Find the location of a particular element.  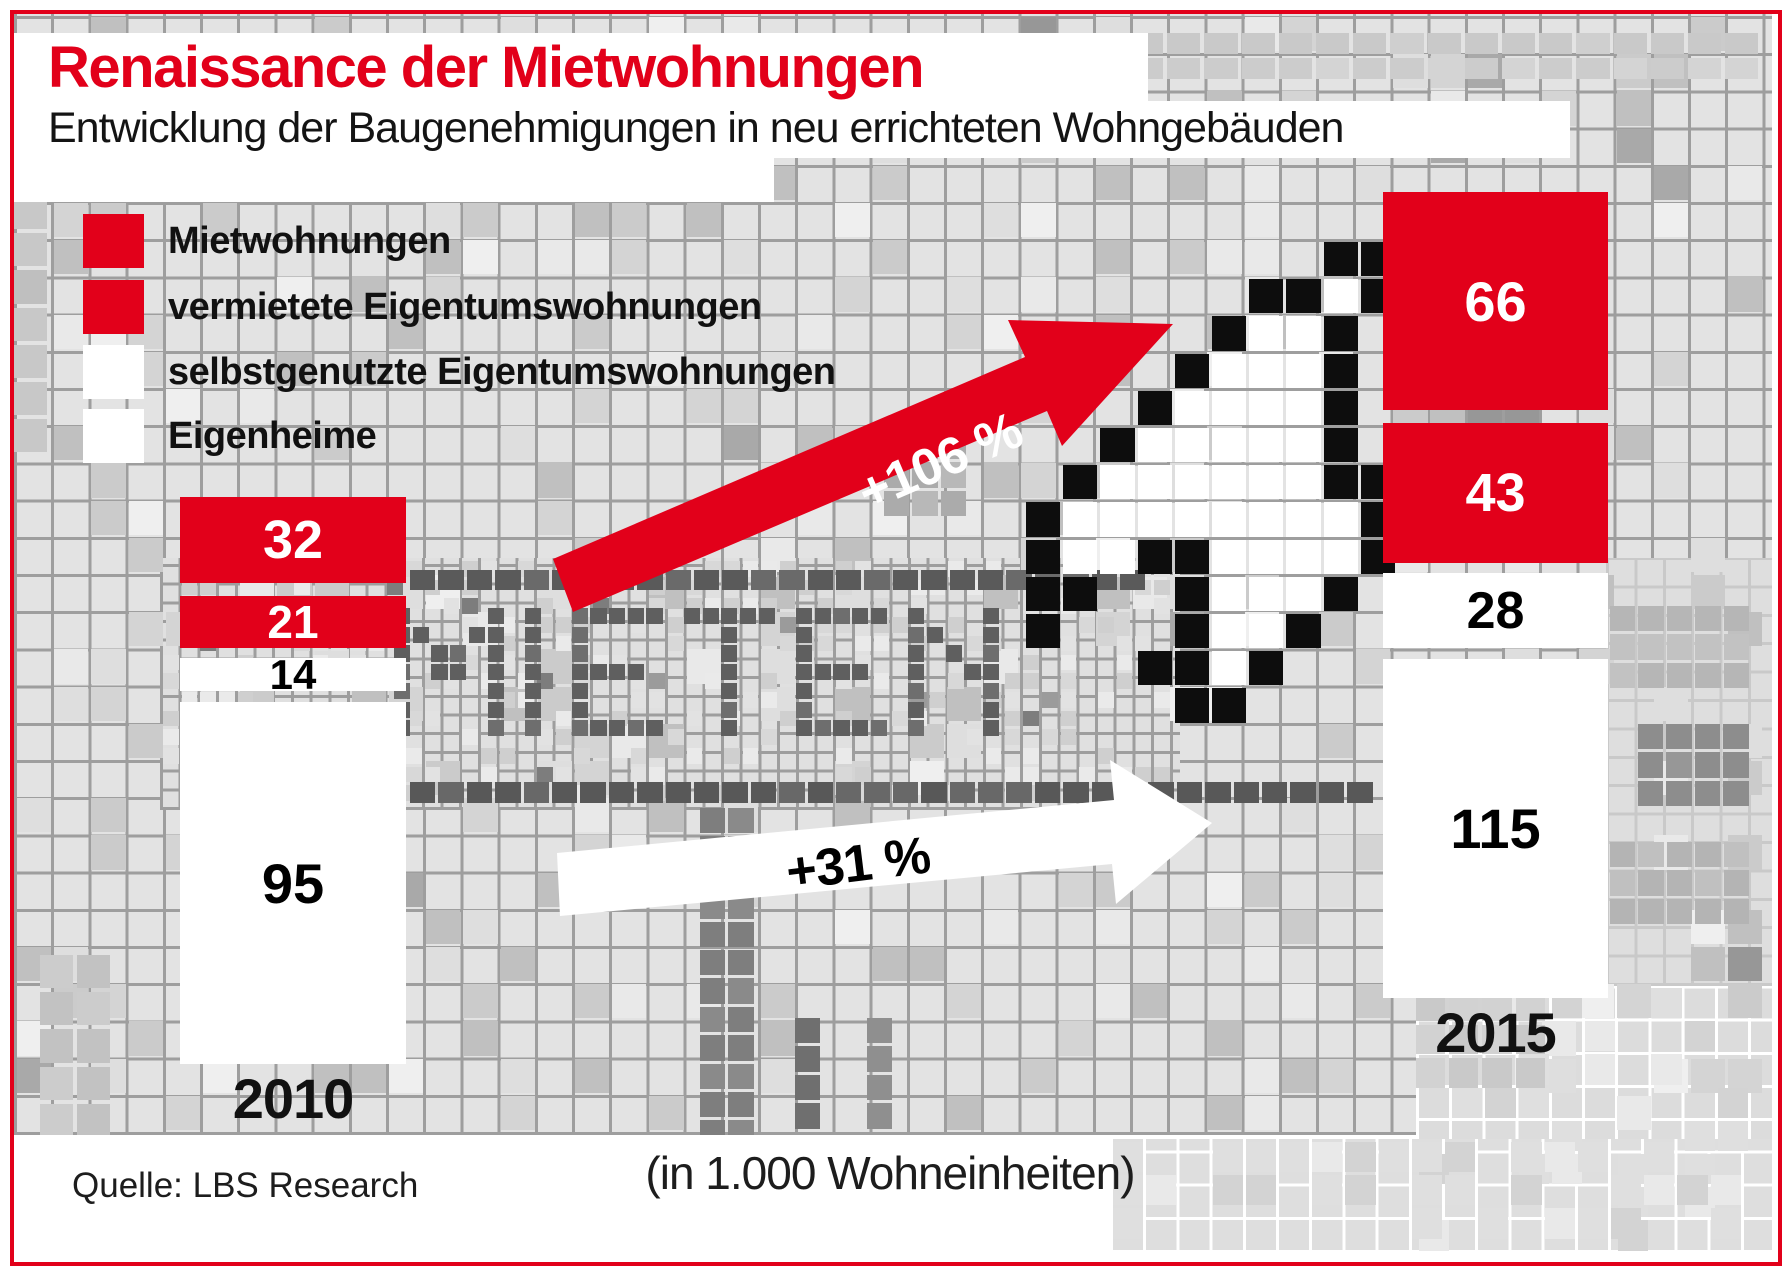

category-label-2015: 2015 is located at coordinates (1496, 1032).